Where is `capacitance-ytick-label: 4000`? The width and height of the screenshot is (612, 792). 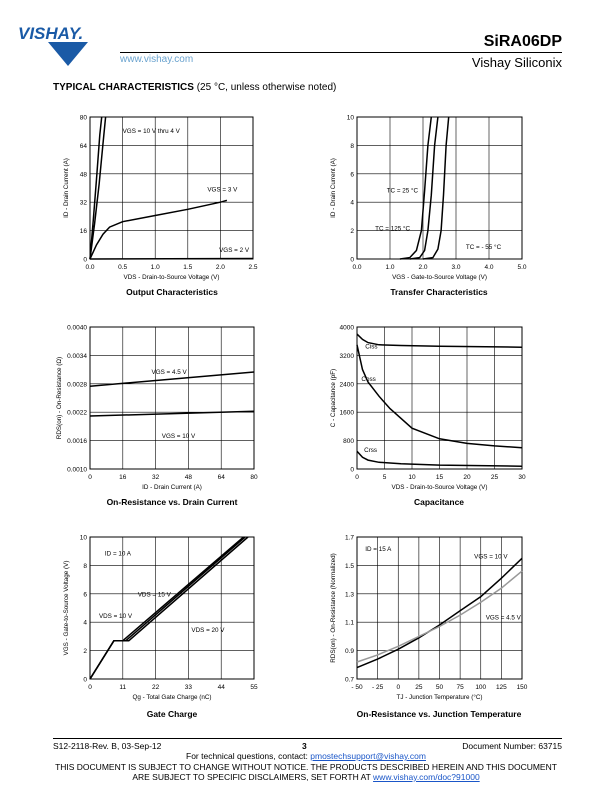 capacitance-ytick-label: 4000 is located at coordinates (347, 328).